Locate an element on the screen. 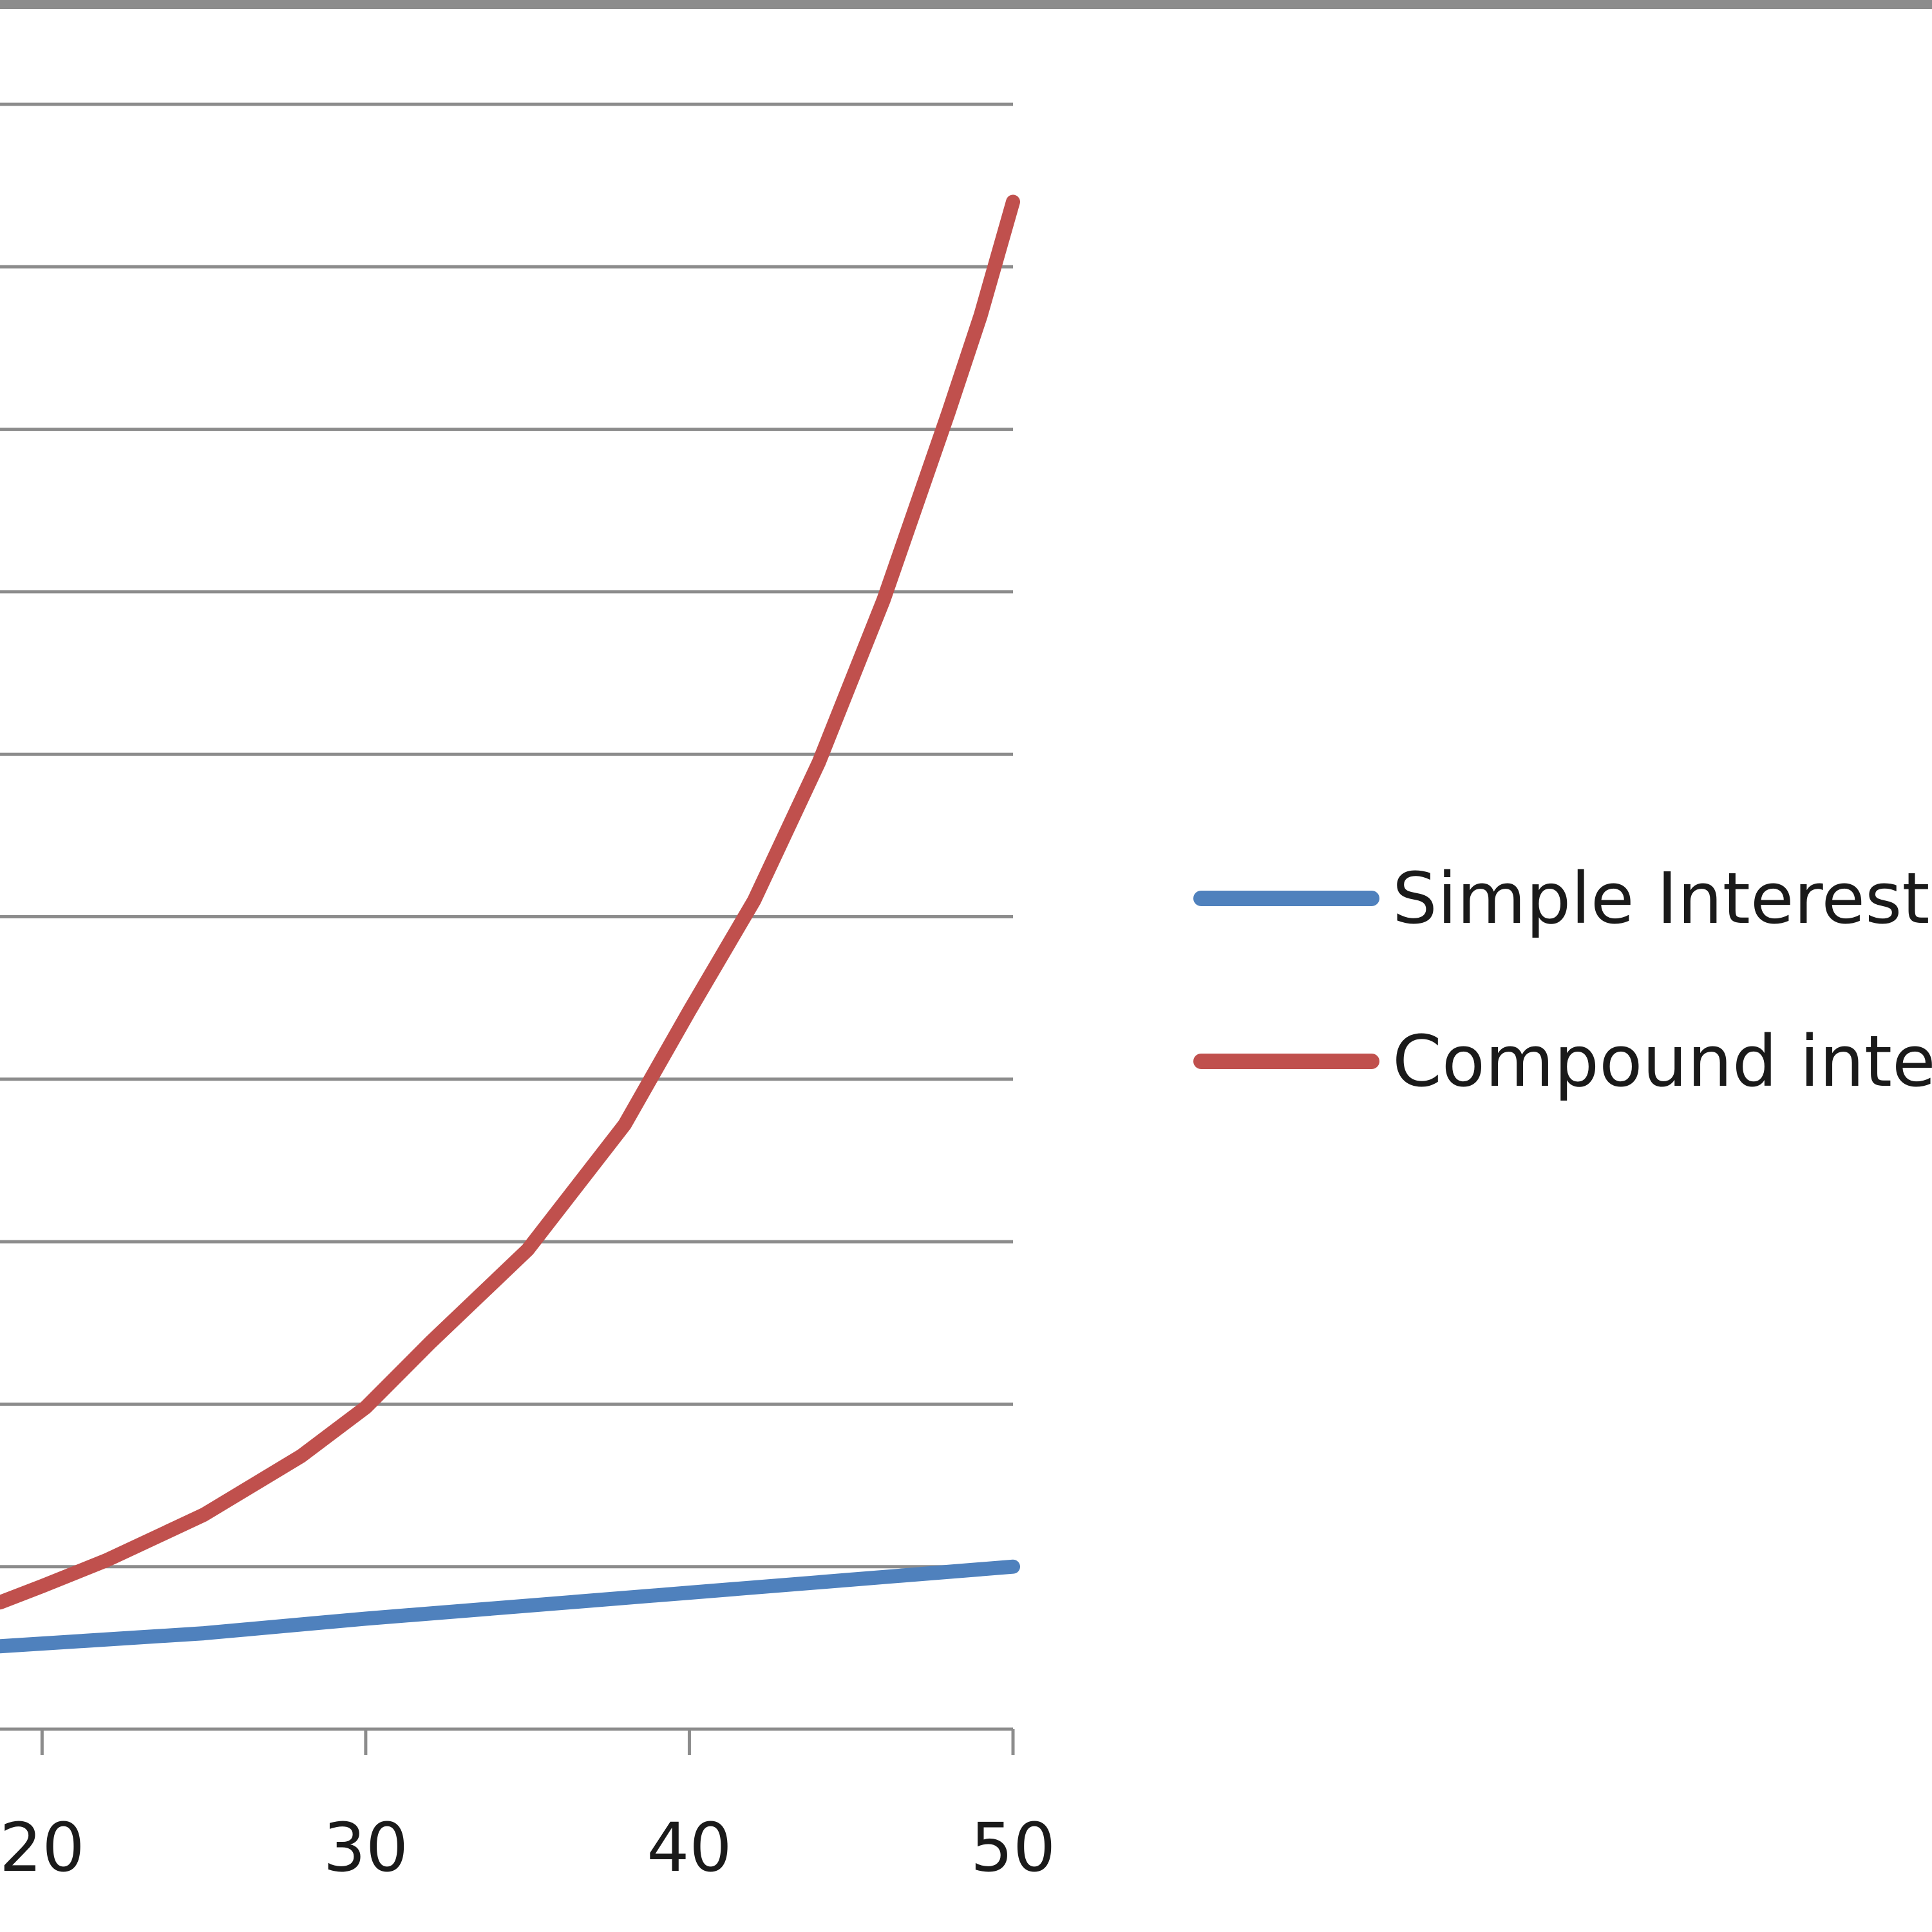 Image resolution: width=1932 pixels, height=1932 pixels. top-border is located at coordinates (966, 4).